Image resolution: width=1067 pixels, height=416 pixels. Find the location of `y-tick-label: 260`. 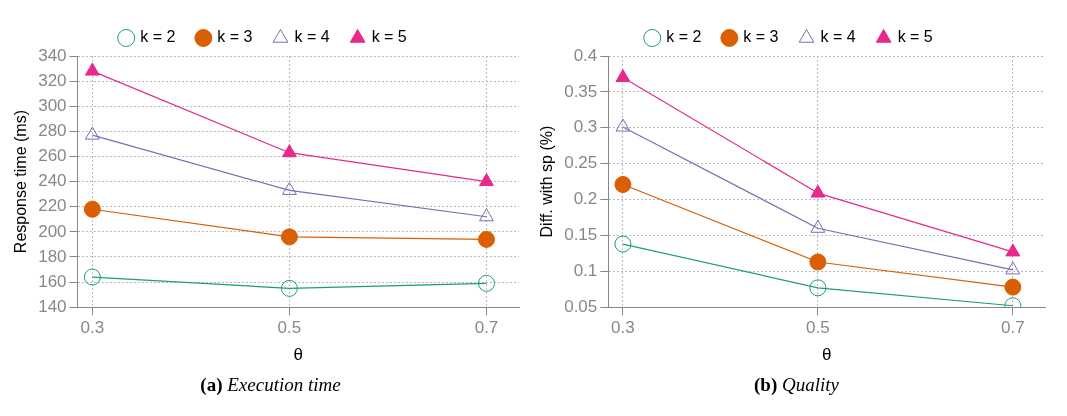

y-tick-label: 260 is located at coordinates (52, 156).